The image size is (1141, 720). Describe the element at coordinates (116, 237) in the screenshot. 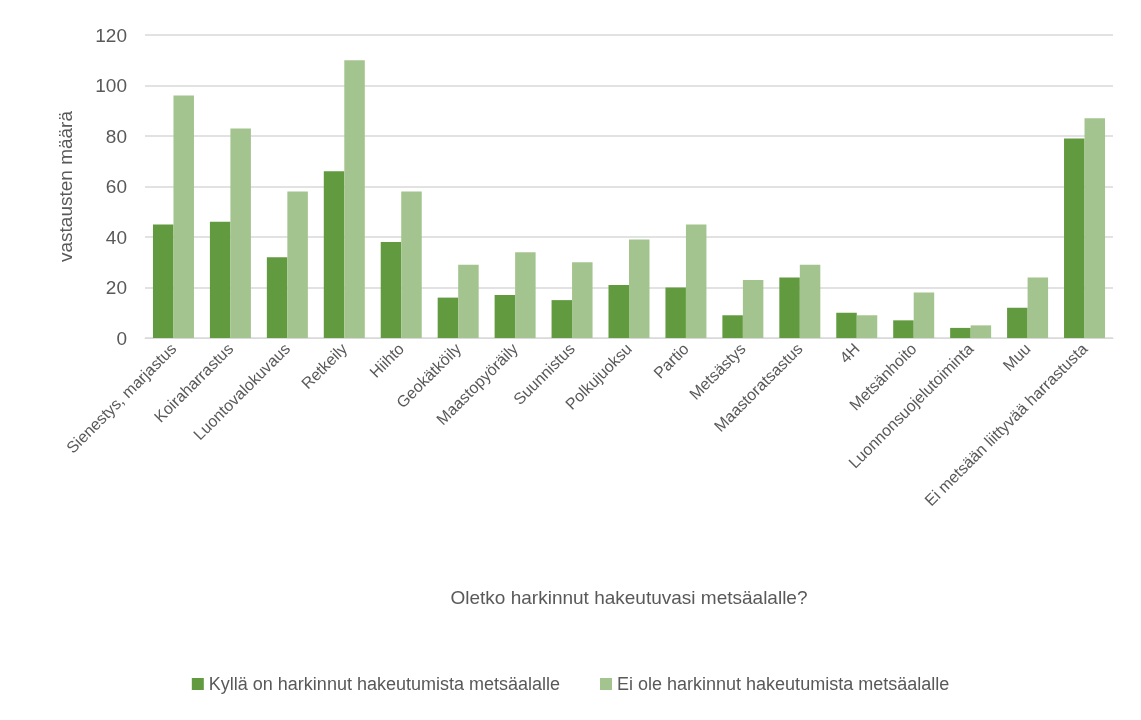

I see `y-tick-label: 40` at that location.